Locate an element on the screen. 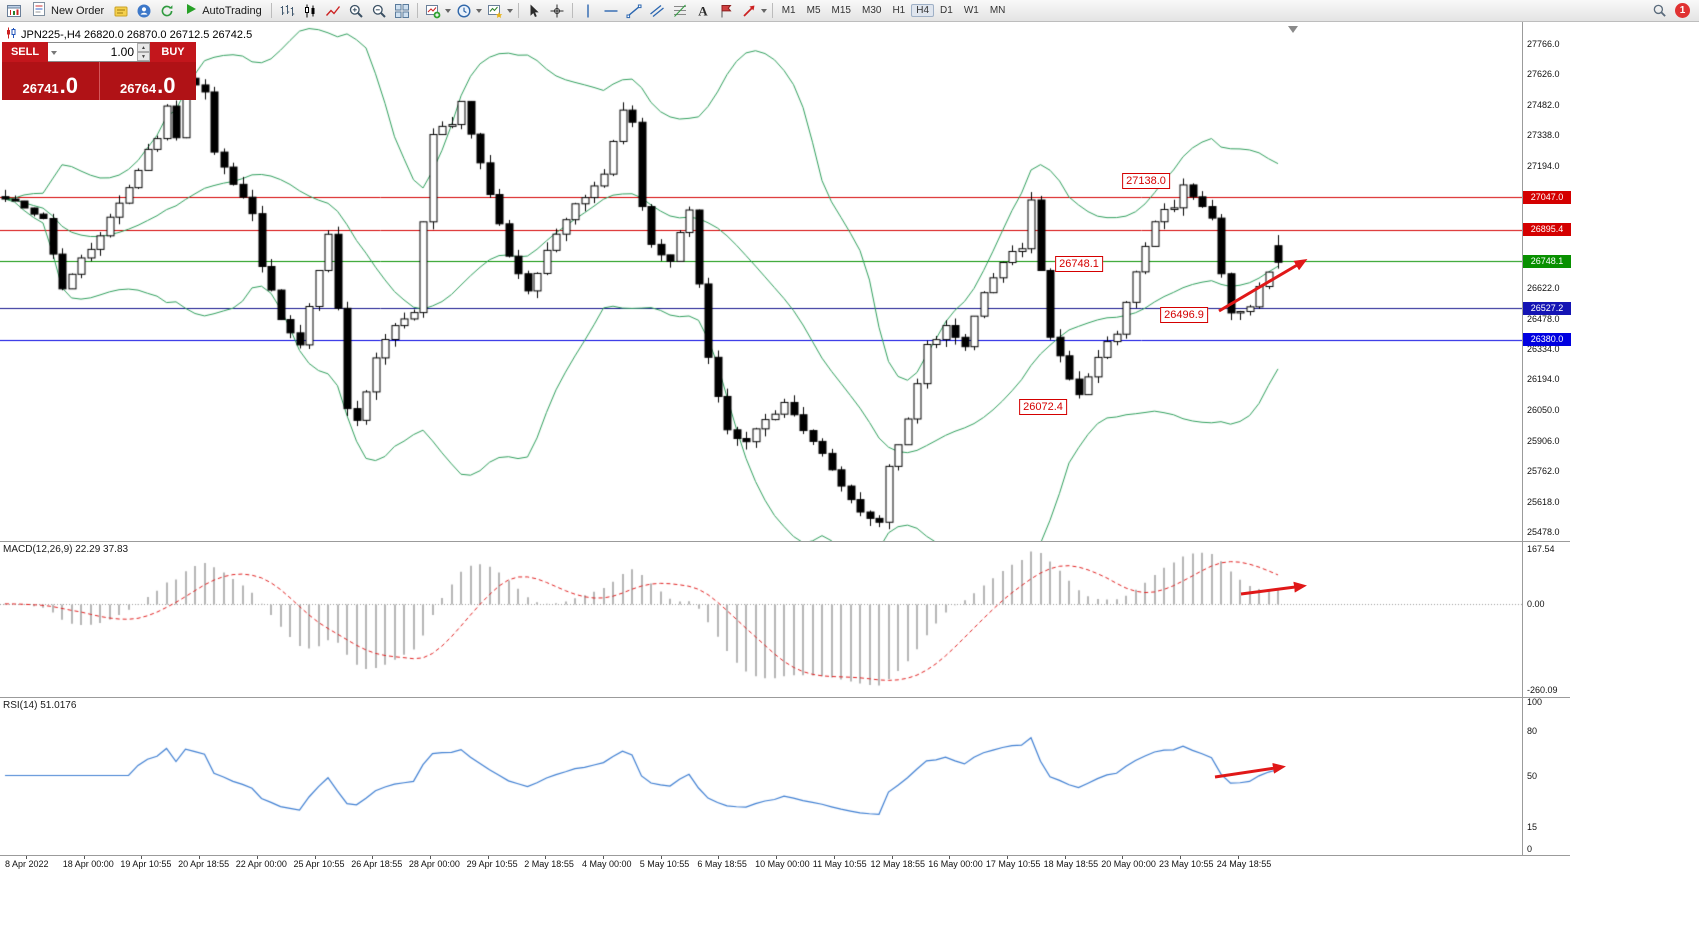 The height and width of the screenshot is (943, 1699). timeframe-h4: H4 is located at coordinates (923, 10).